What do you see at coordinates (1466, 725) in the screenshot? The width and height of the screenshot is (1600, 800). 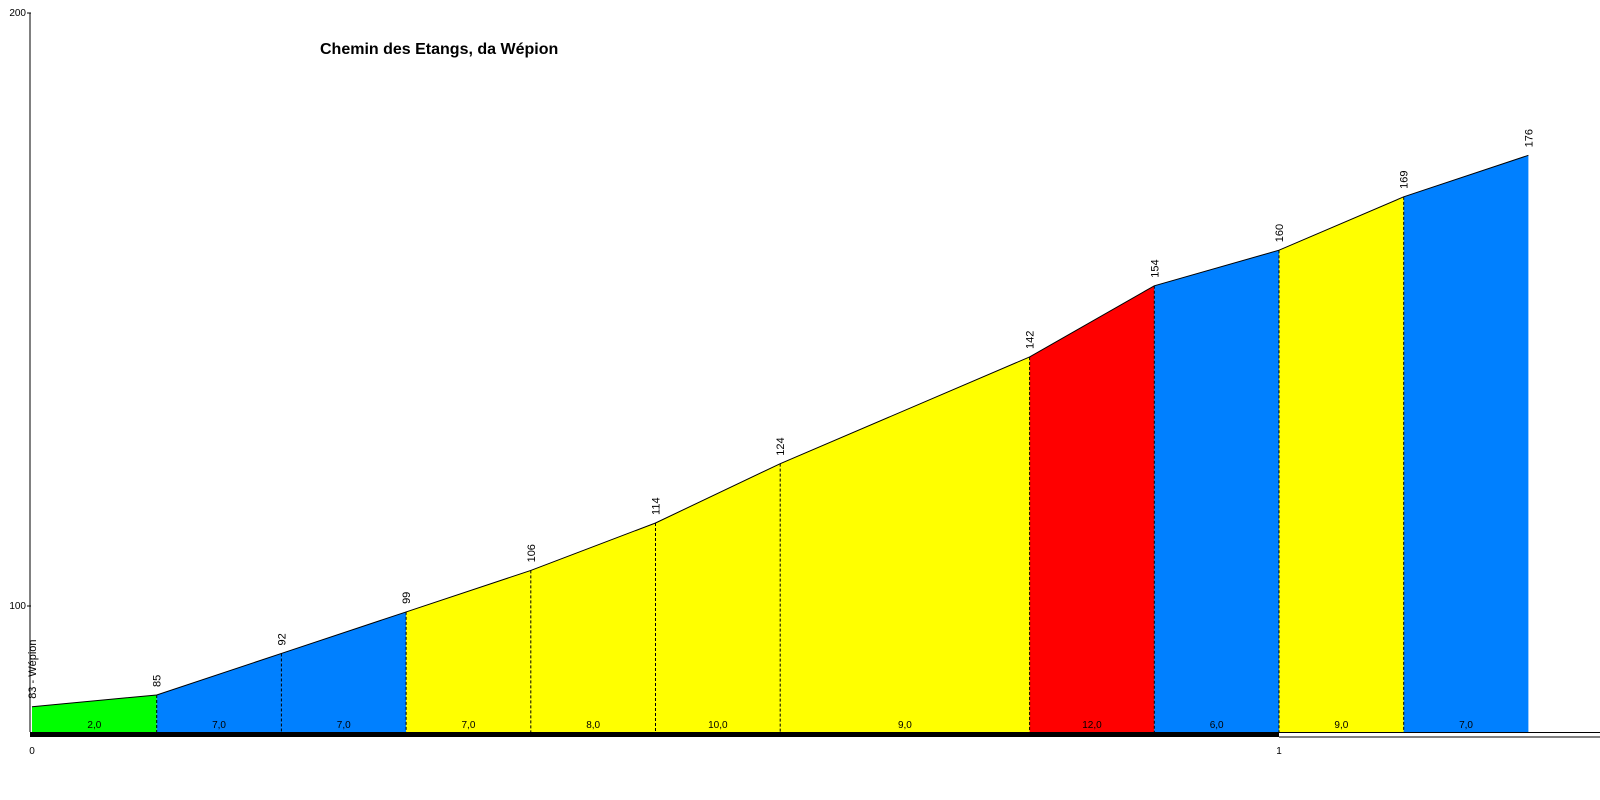 I see `gradient-label-11: 7,0` at bounding box center [1466, 725].